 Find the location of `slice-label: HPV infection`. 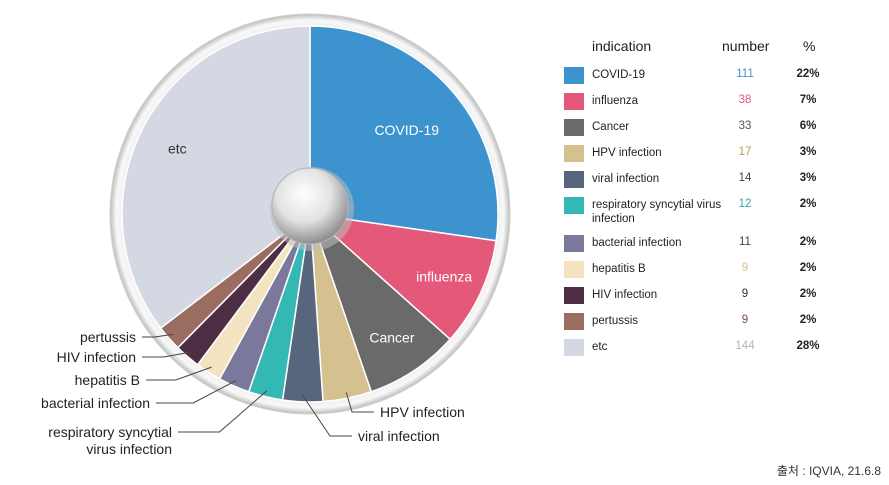

slice-label: HPV infection is located at coordinates (422, 412).